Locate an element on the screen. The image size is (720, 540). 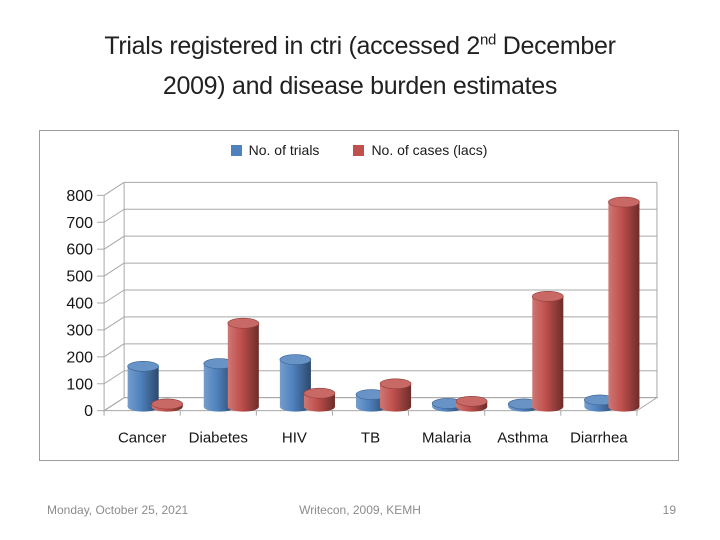
title-line1-pre: Trials registered in ctri (accessed 2 is located at coordinates (292, 46).